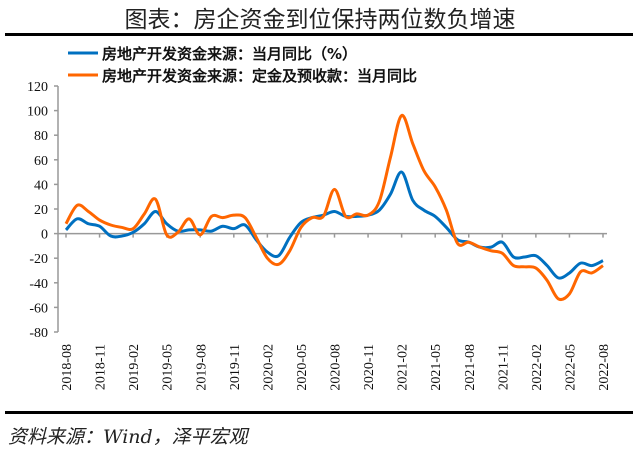  I want to click on x-tick-label: 2021-05, so click(436, 367).